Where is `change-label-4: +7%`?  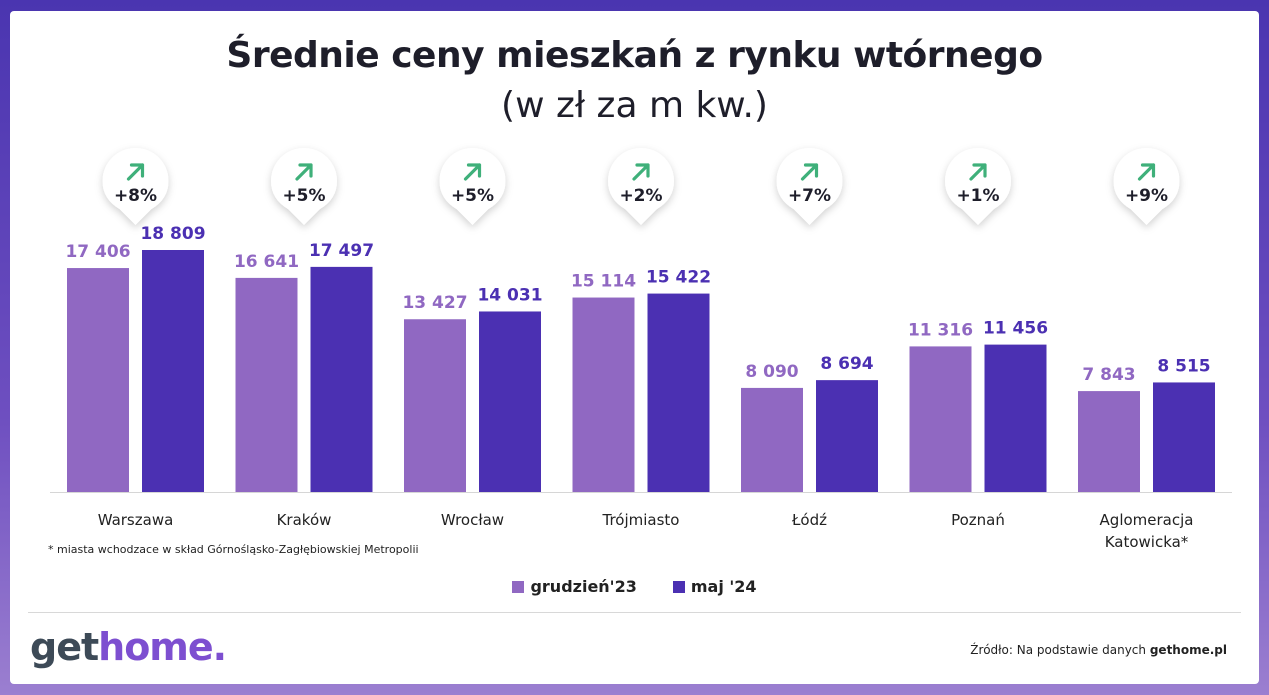
change-label-4: +7% is located at coordinates (809, 196).